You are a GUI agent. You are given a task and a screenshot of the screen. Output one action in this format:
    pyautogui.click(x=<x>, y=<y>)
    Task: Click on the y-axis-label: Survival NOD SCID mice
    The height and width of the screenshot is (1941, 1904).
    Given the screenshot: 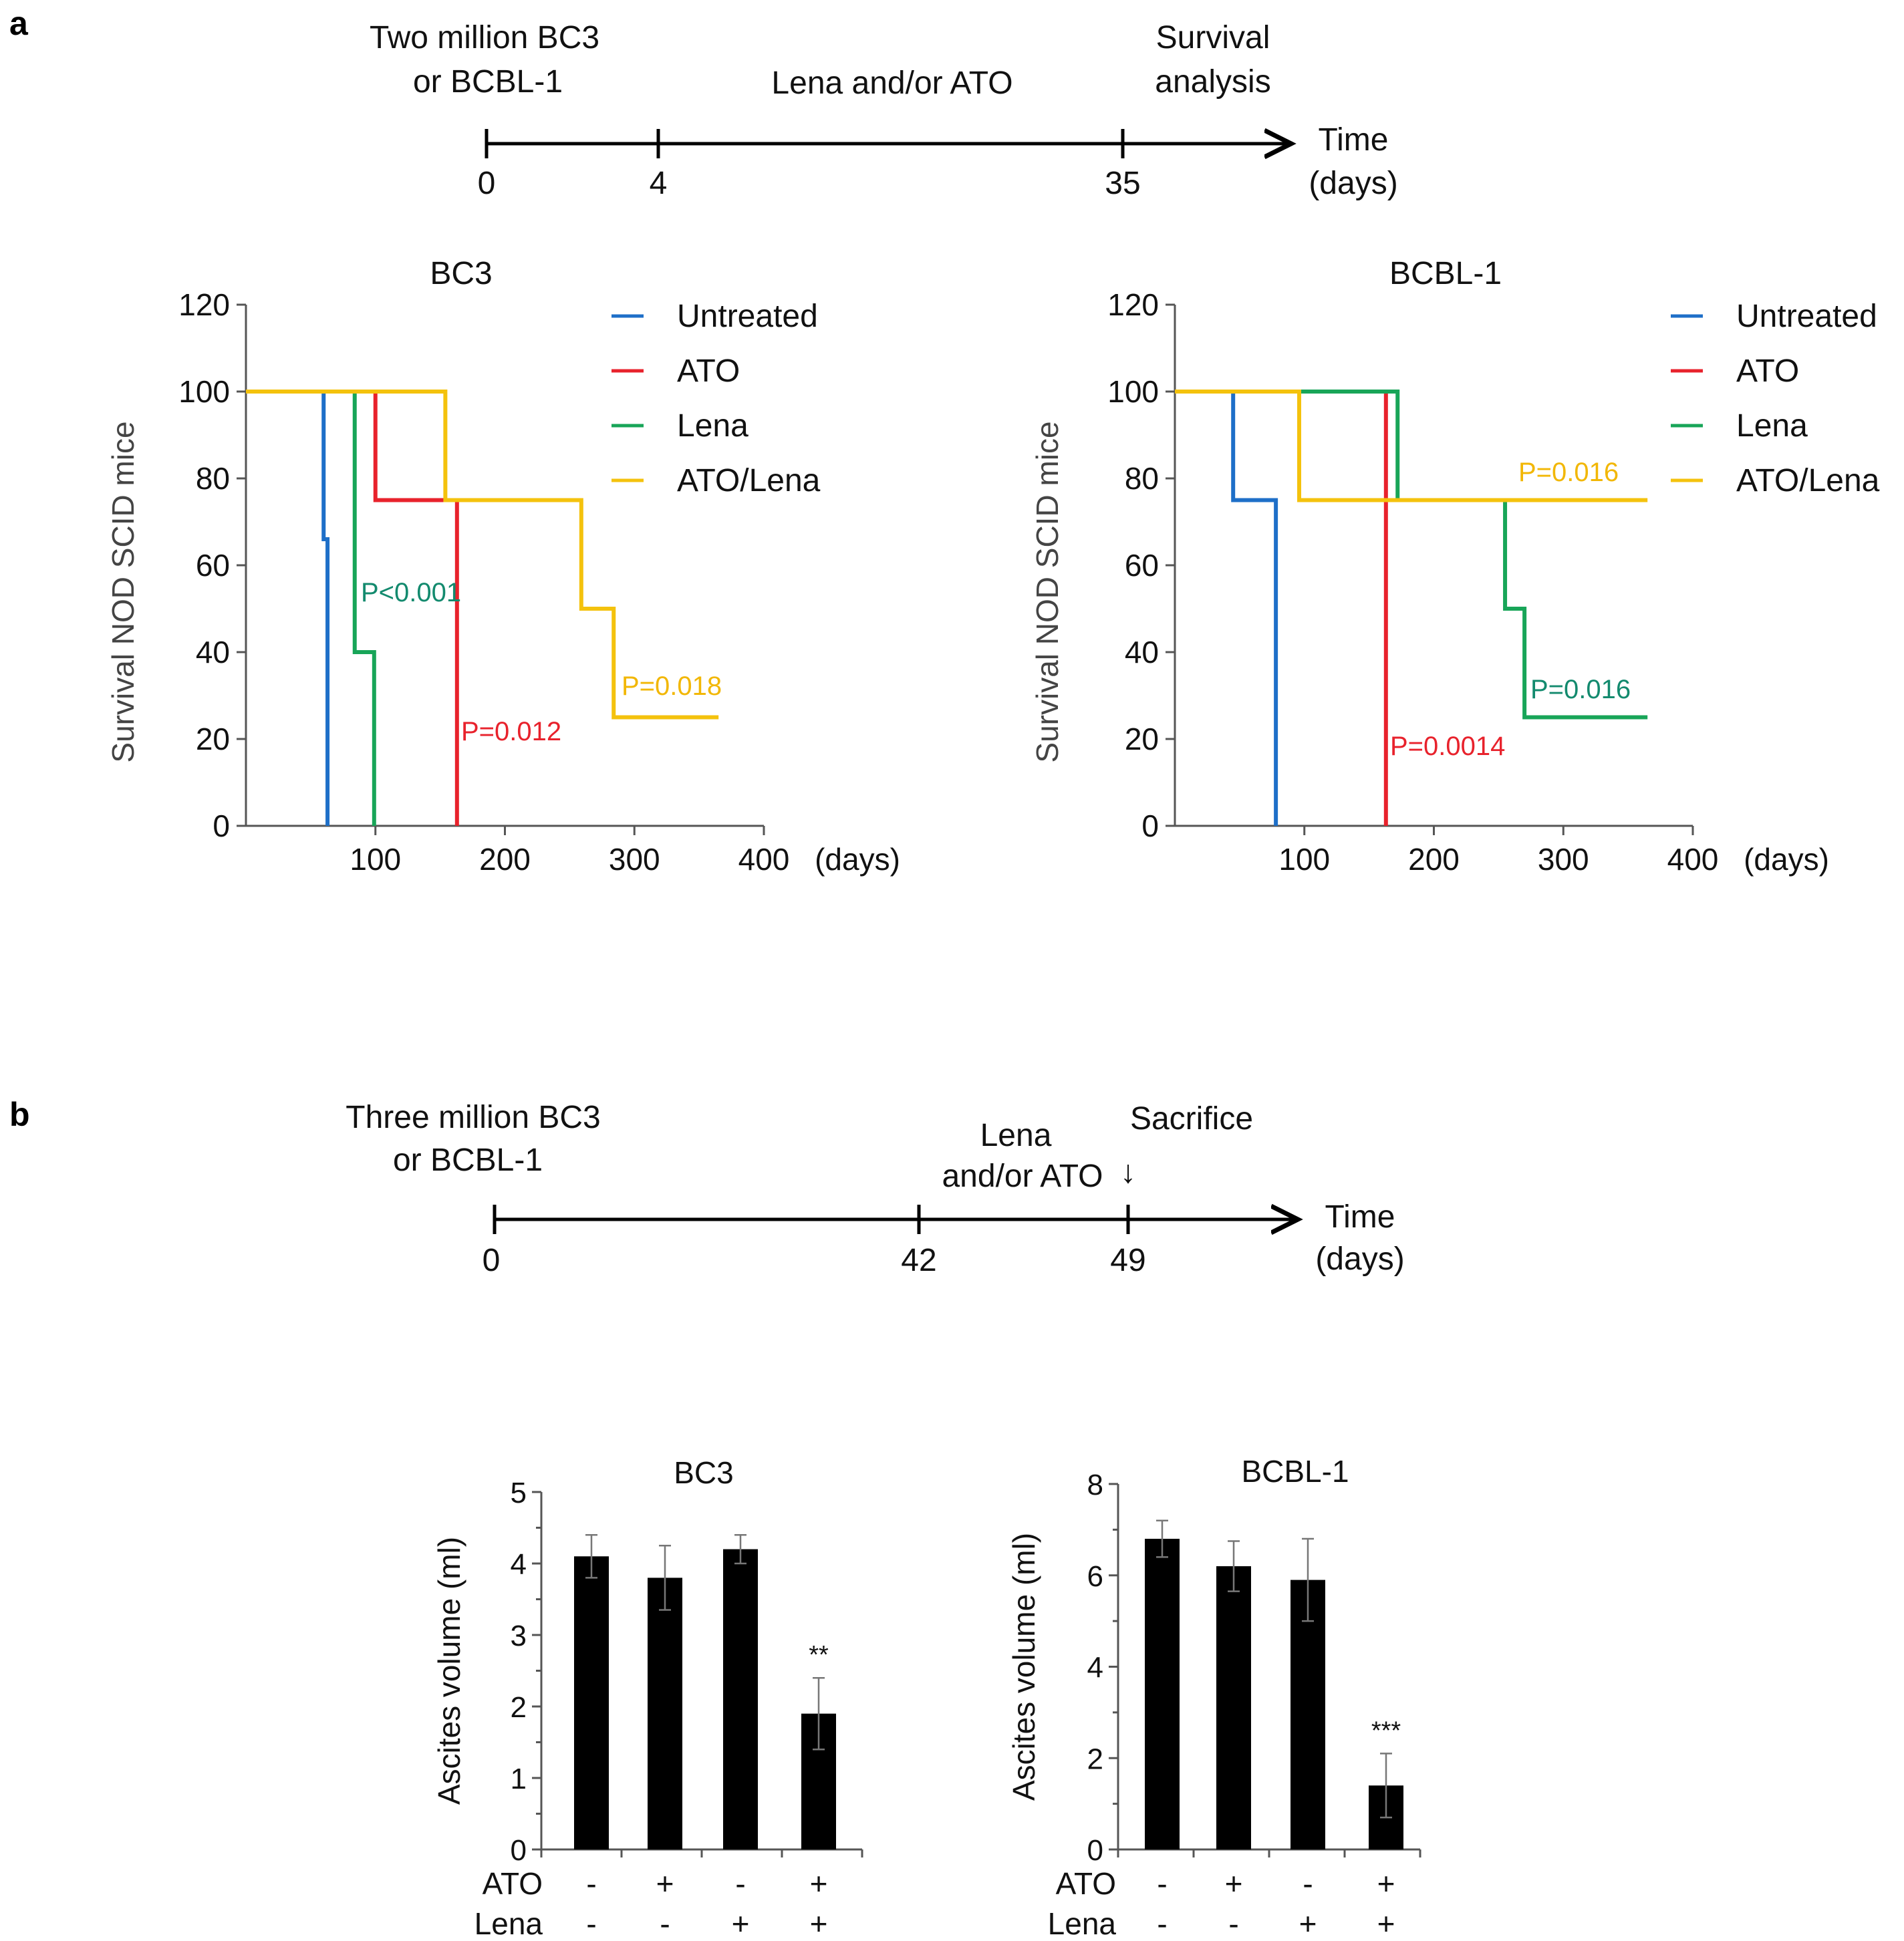 What is the action you would take?
    pyautogui.click(x=1047, y=591)
    